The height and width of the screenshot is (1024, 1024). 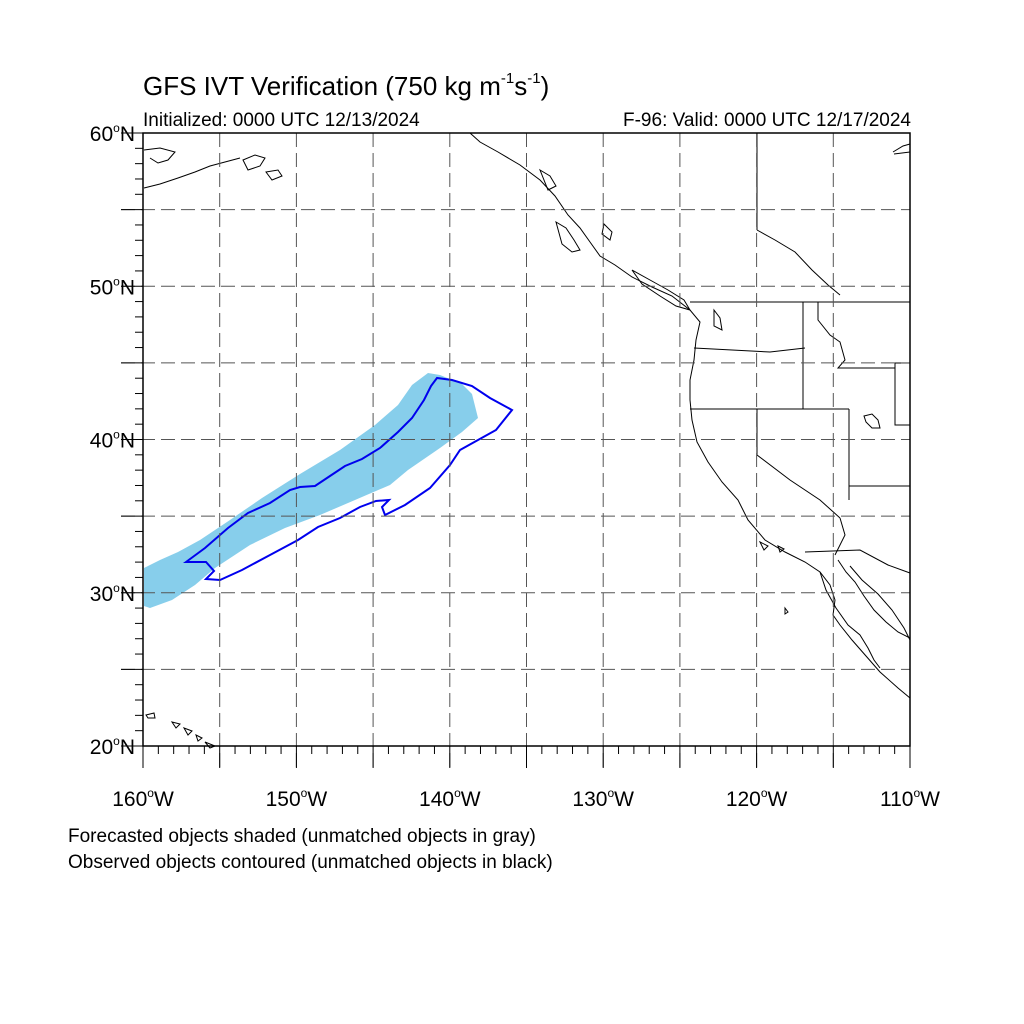 I want to click on lat-label: 50oN, so click(x=112, y=286).